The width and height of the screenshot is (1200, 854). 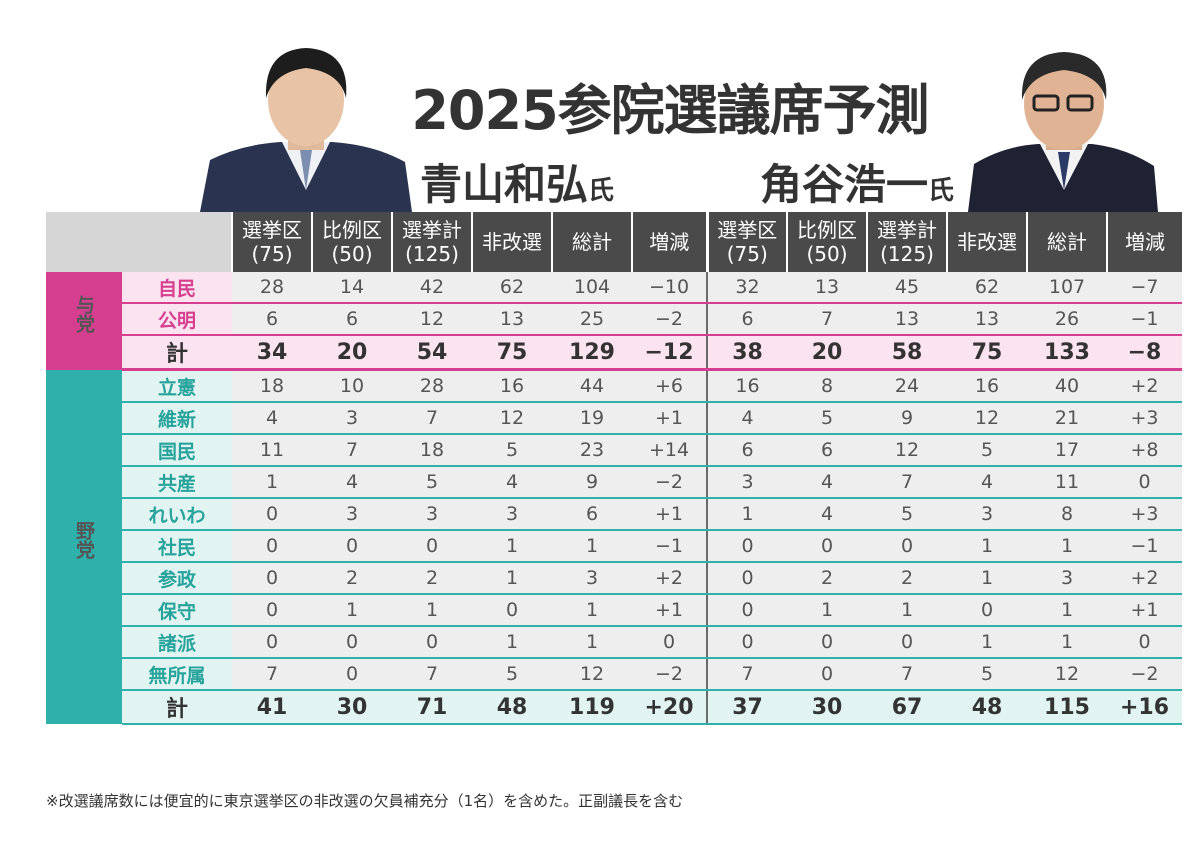 I want to click on seat-value-sumiya: 48, so click(x=987, y=707).